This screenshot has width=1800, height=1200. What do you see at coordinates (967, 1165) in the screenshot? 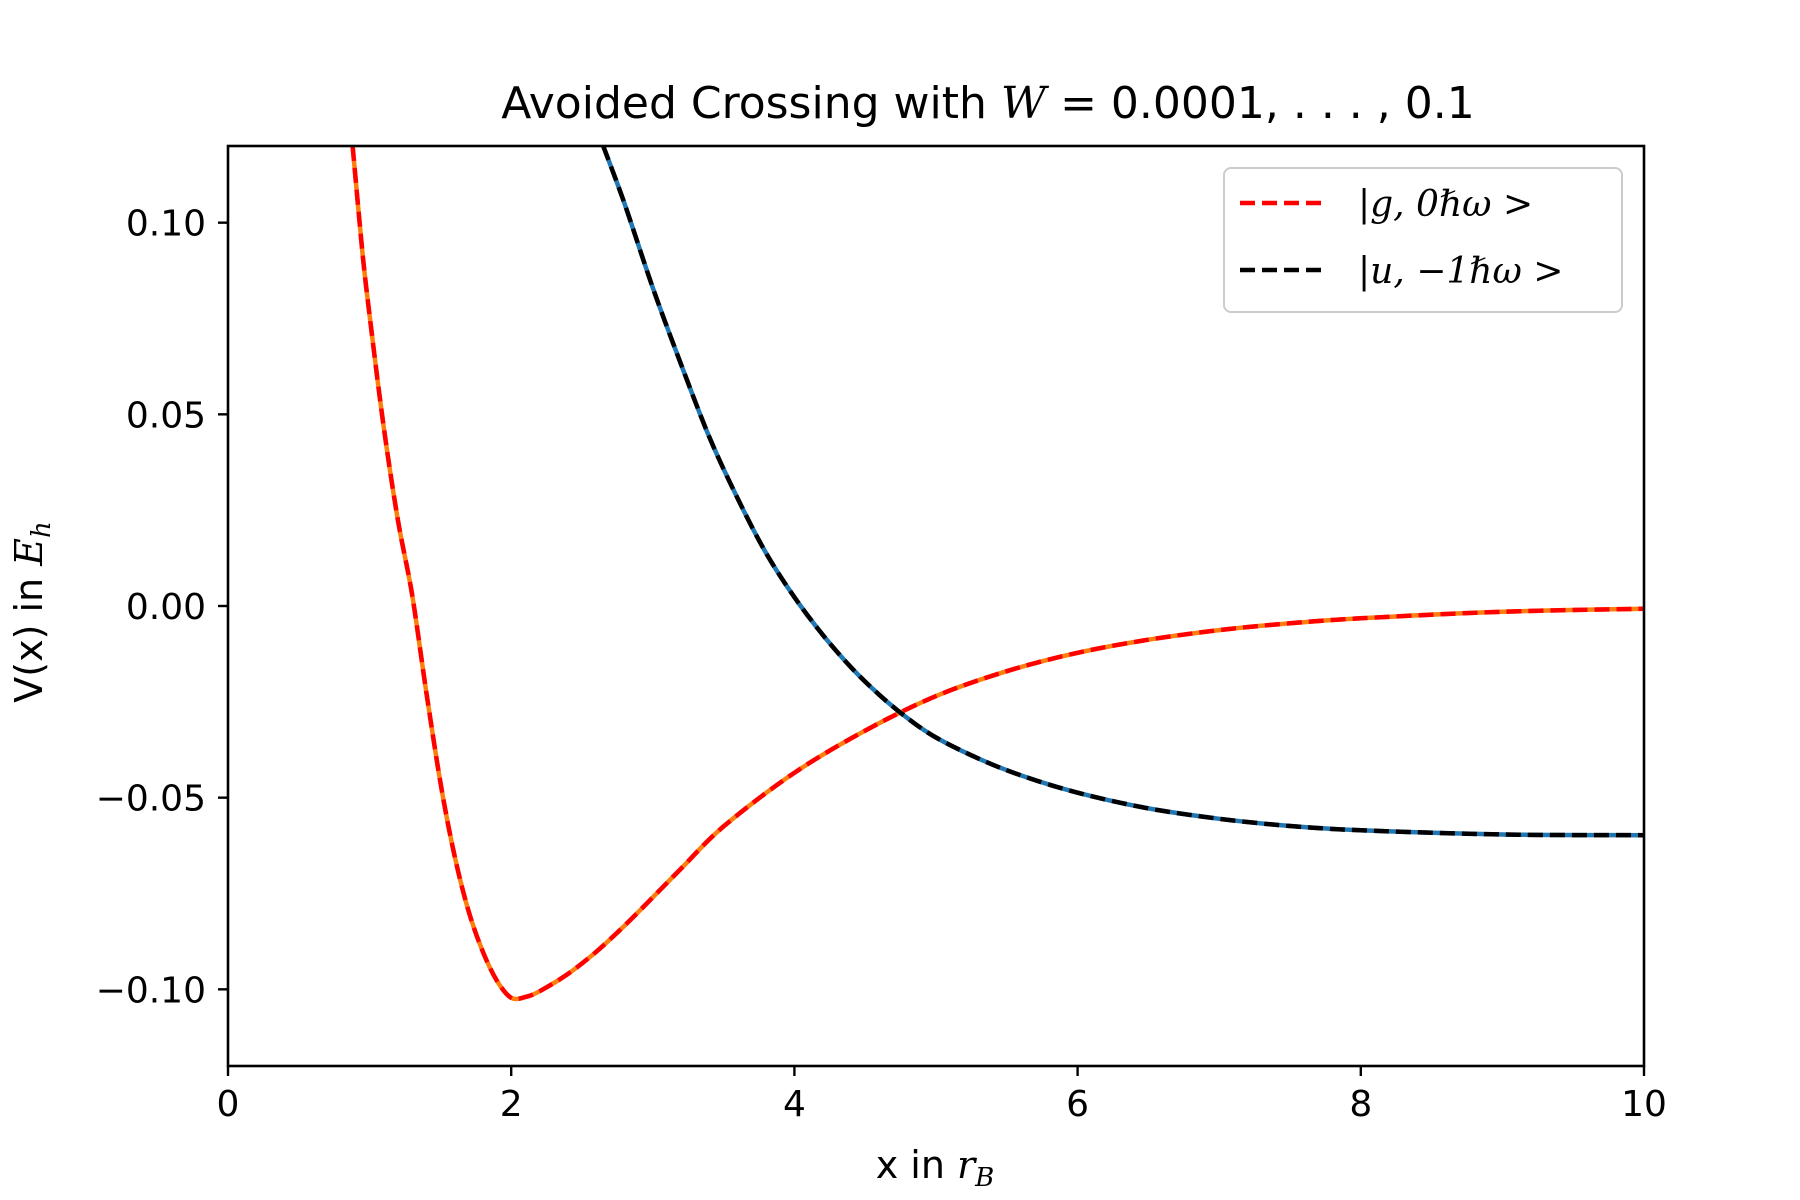
I see `x-axis-label-var: r` at bounding box center [967, 1165].